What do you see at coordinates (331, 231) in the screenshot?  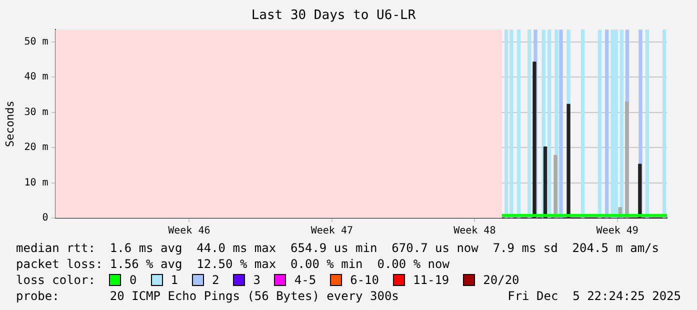 I see `x-tick-label: Week 47` at bounding box center [331, 231].